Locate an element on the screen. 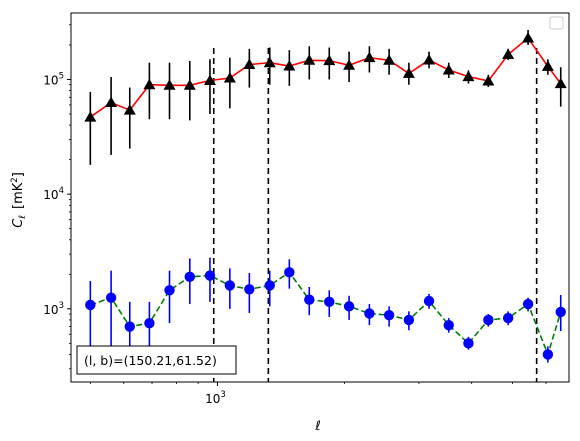 This screenshot has width=580, height=441. y-axis-label-main: C is located at coordinates (18, 223).